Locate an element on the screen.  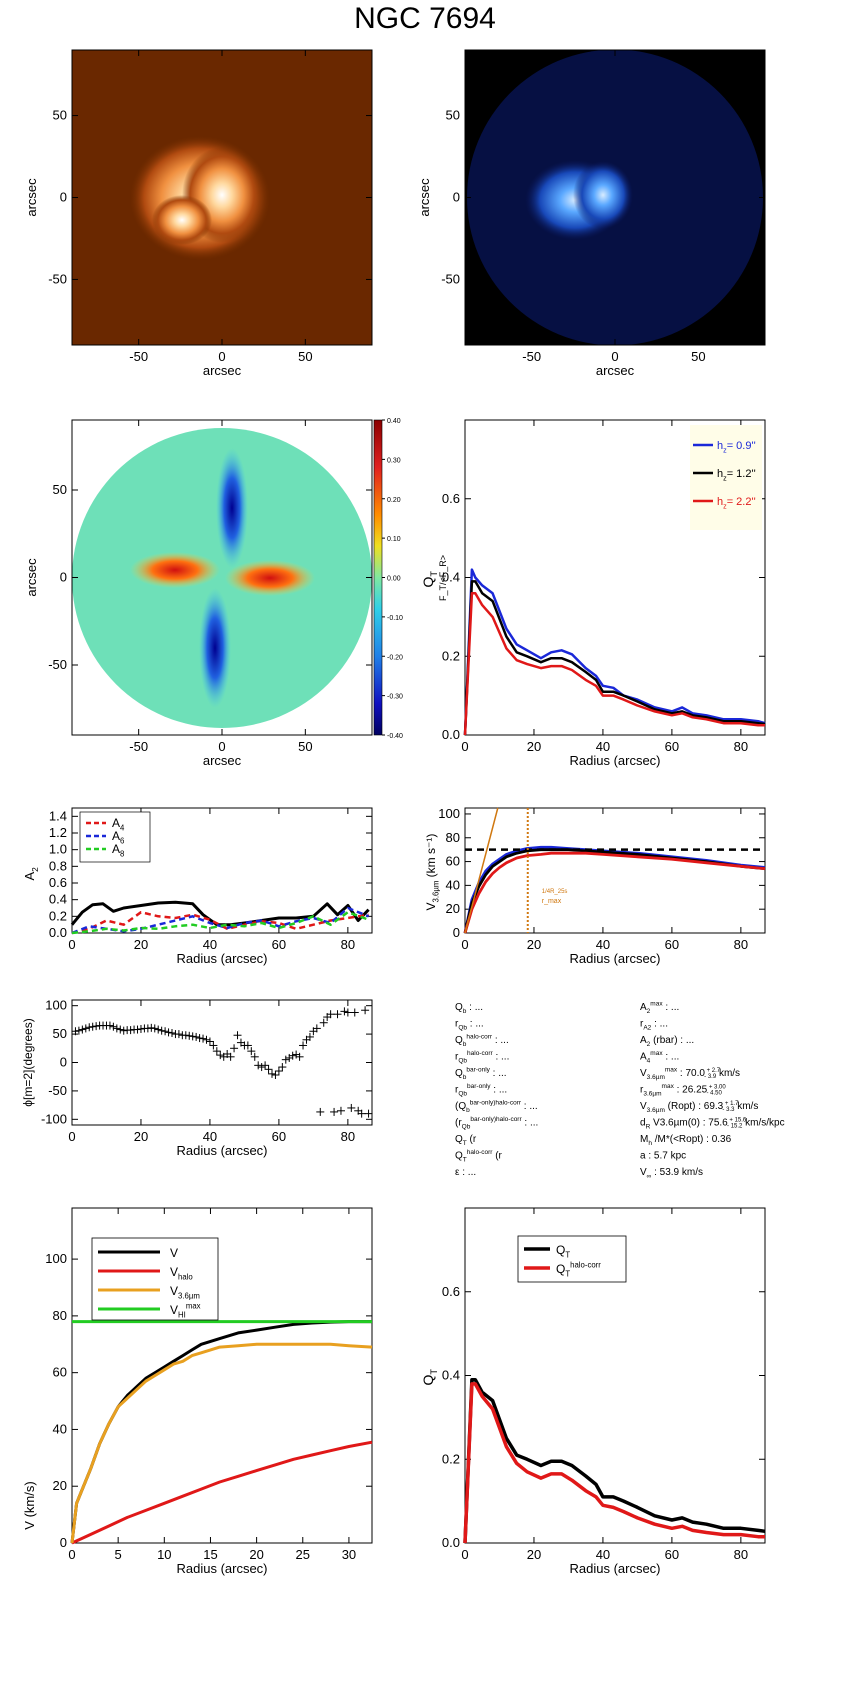
x-tick-label: 50 is located at coordinates (698, 356).